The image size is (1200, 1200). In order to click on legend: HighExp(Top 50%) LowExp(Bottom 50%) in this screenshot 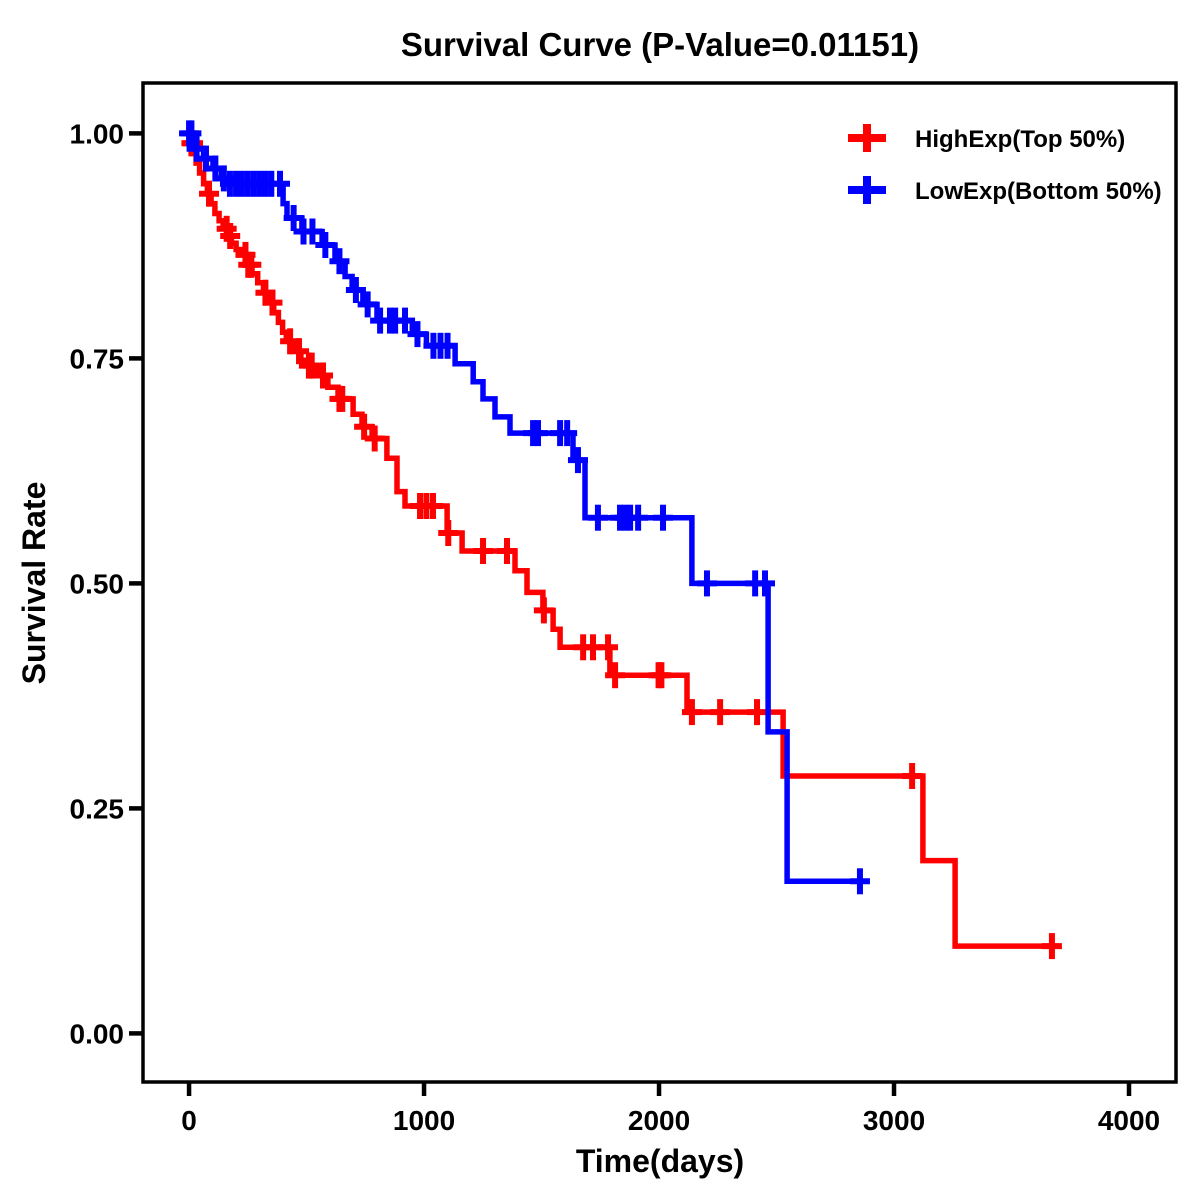, I will do `click(1005, 164)`.